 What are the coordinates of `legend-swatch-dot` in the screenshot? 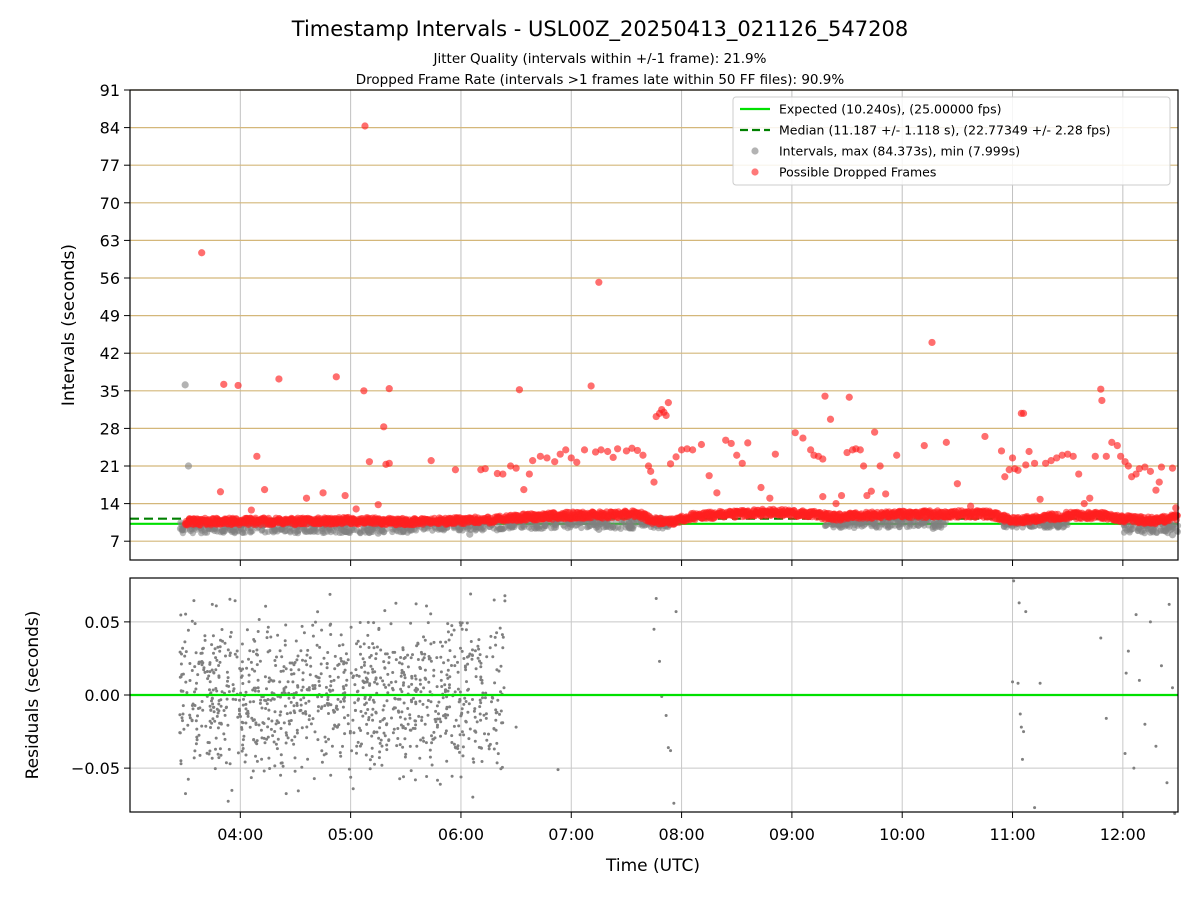 It's located at (755, 151).